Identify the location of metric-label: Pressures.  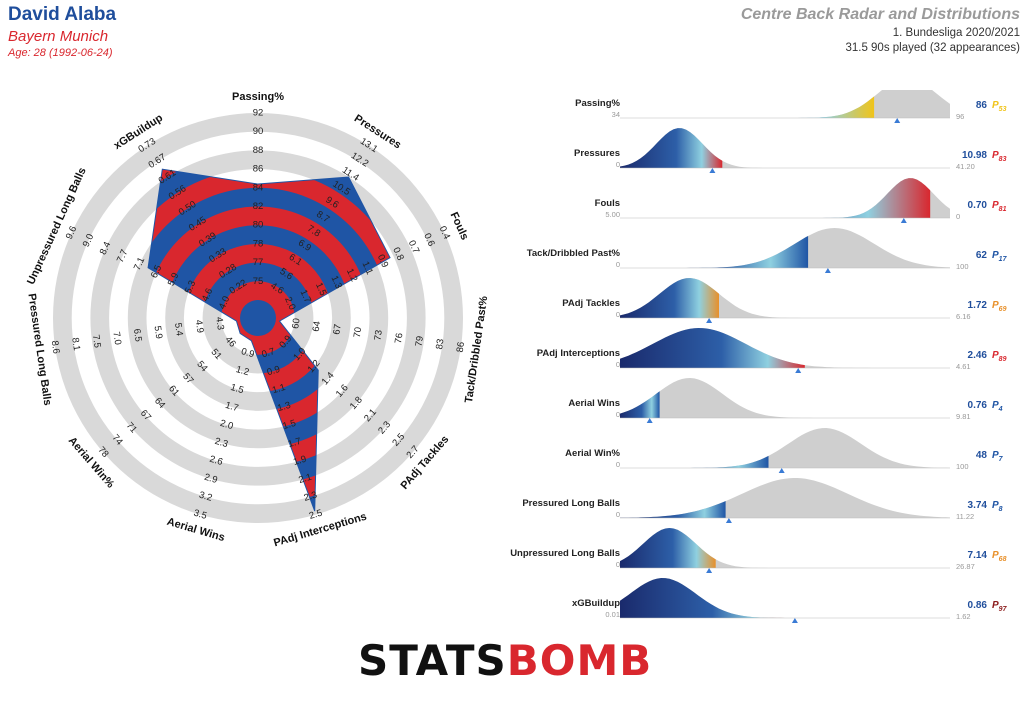
(597, 153).